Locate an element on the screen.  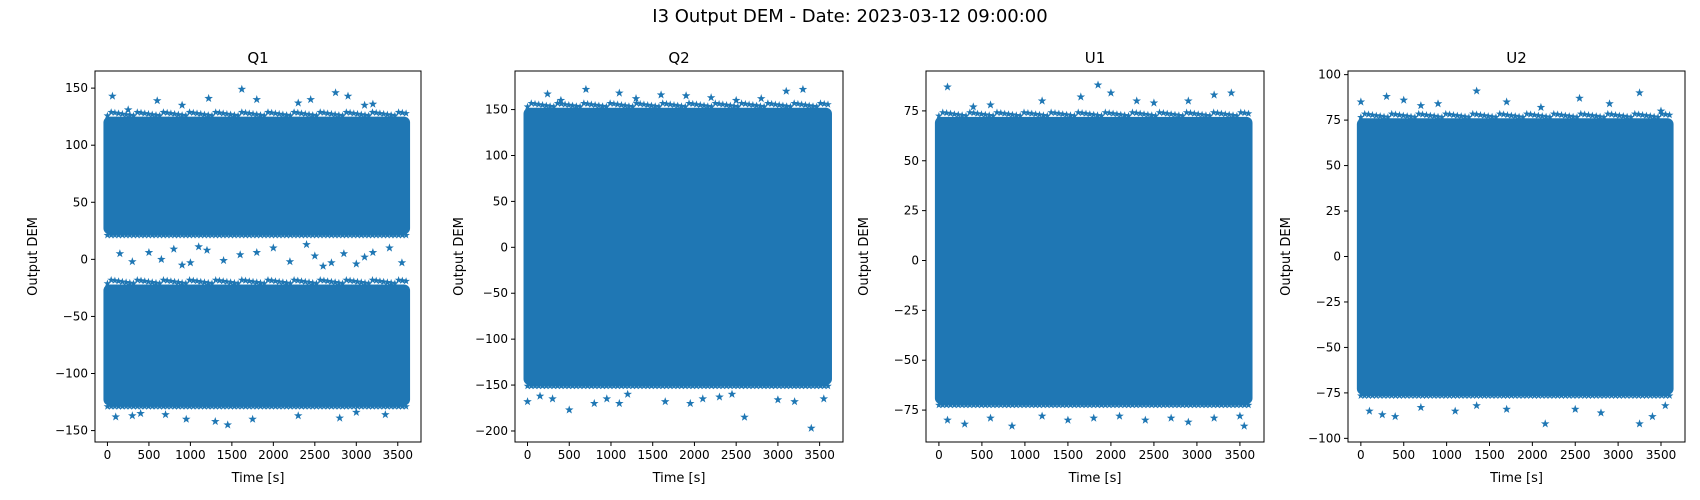
x-tick-label: 0 is located at coordinates (939, 455).